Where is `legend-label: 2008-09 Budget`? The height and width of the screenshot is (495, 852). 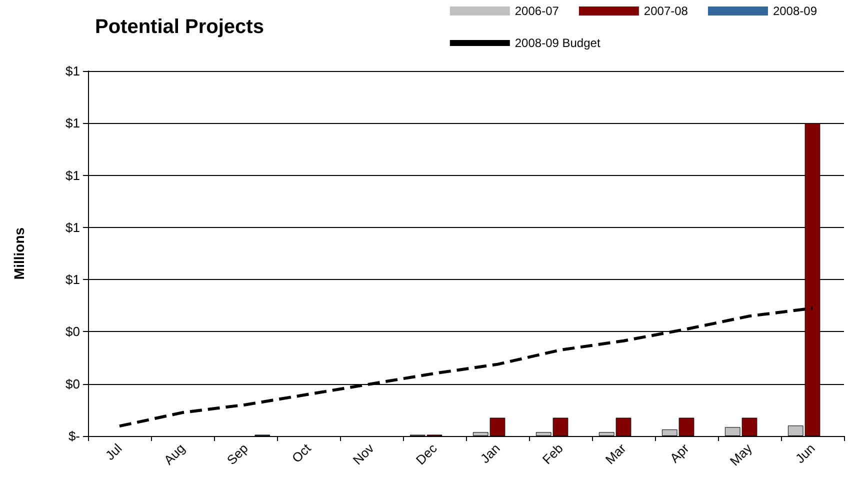
legend-label: 2008-09 Budget is located at coordinates (557, 43).